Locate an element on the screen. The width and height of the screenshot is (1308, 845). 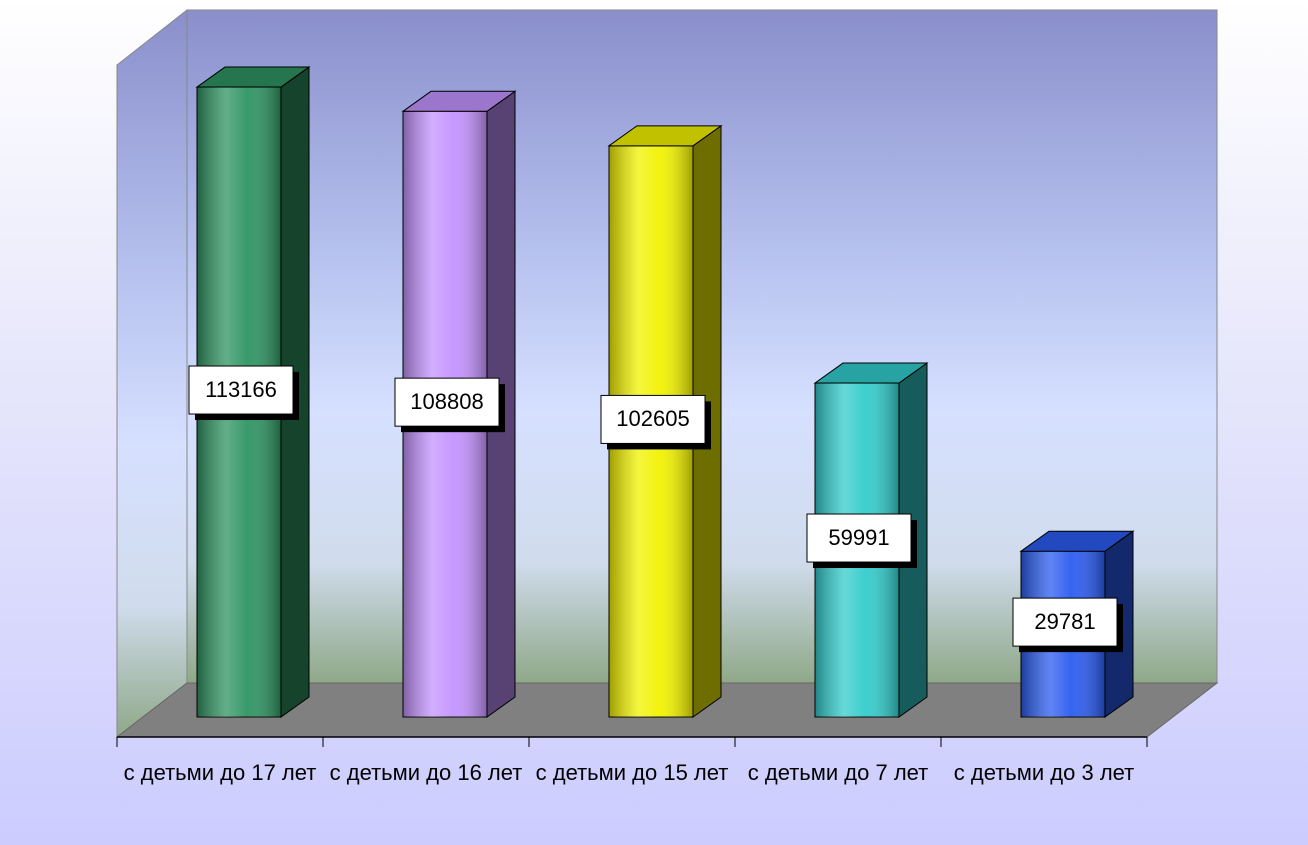
data-label: 113166 is located at coordinates (241, 389).